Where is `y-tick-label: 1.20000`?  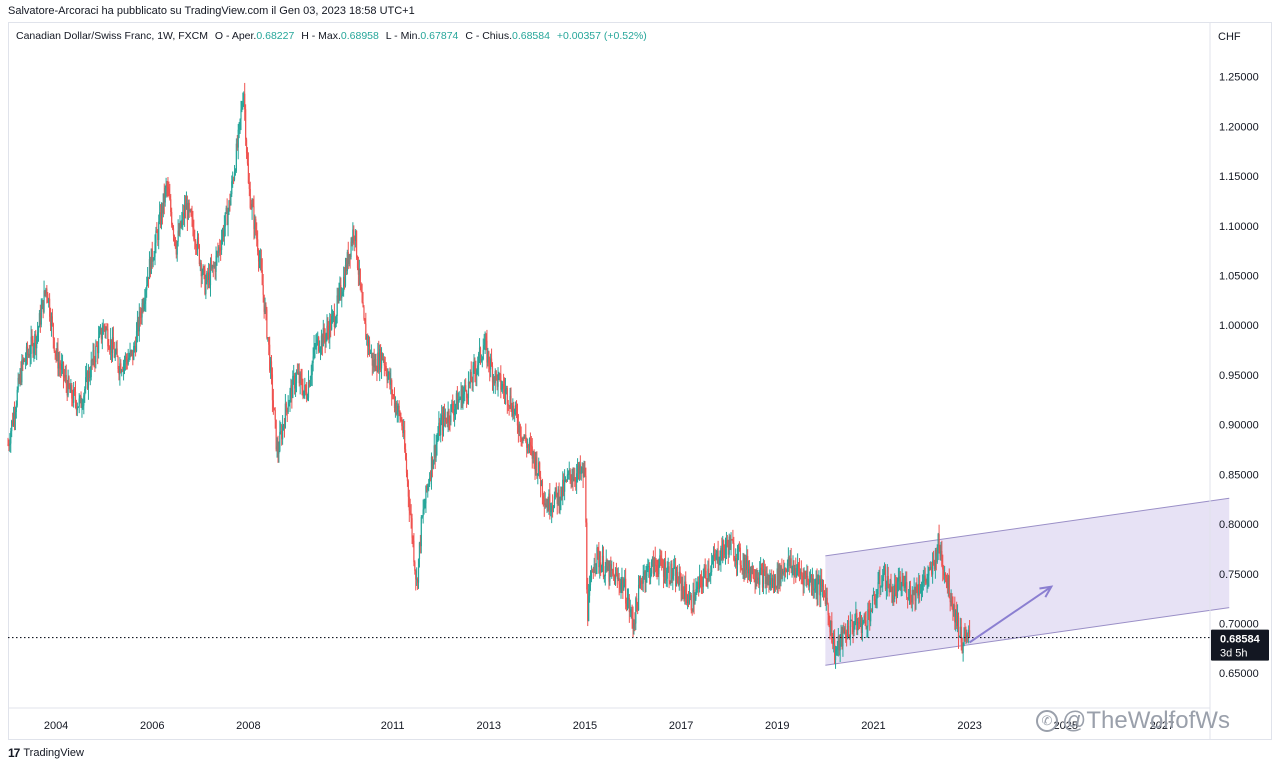 y-tick-label: 1.20000 is located at coordinates (1239, 127).